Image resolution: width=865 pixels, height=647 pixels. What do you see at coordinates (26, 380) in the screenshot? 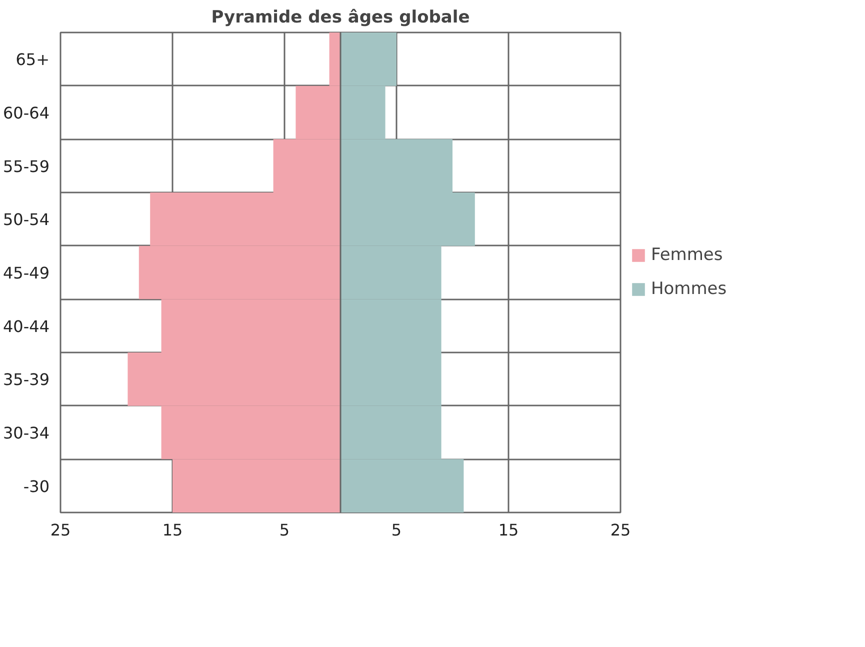
I see `y-tick-label: 35-39` at bounding box center [26, 380].